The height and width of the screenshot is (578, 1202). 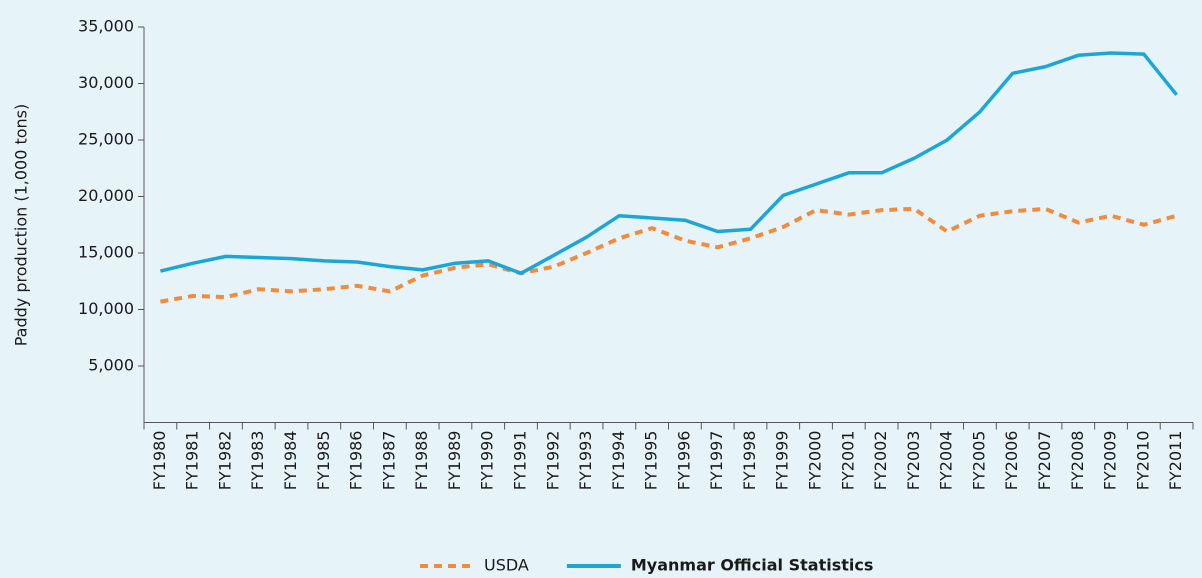 I want to click on x-tick-label: FY1997, so click(x=716, y=461).